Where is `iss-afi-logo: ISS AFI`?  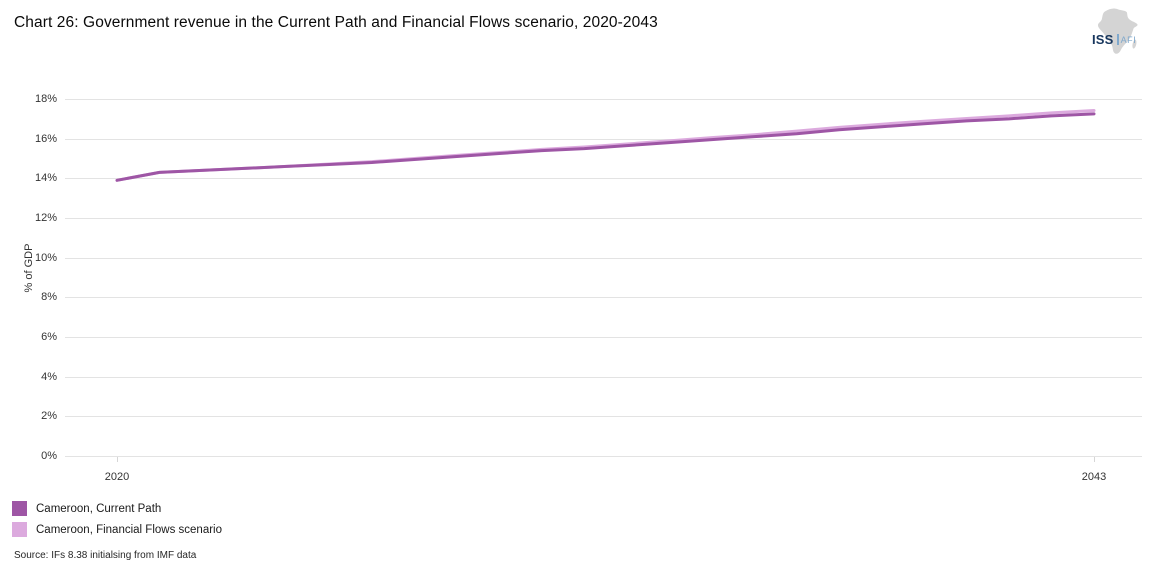 iss-afi-logo: ISS AFI is located at coordinates (1117, 32).